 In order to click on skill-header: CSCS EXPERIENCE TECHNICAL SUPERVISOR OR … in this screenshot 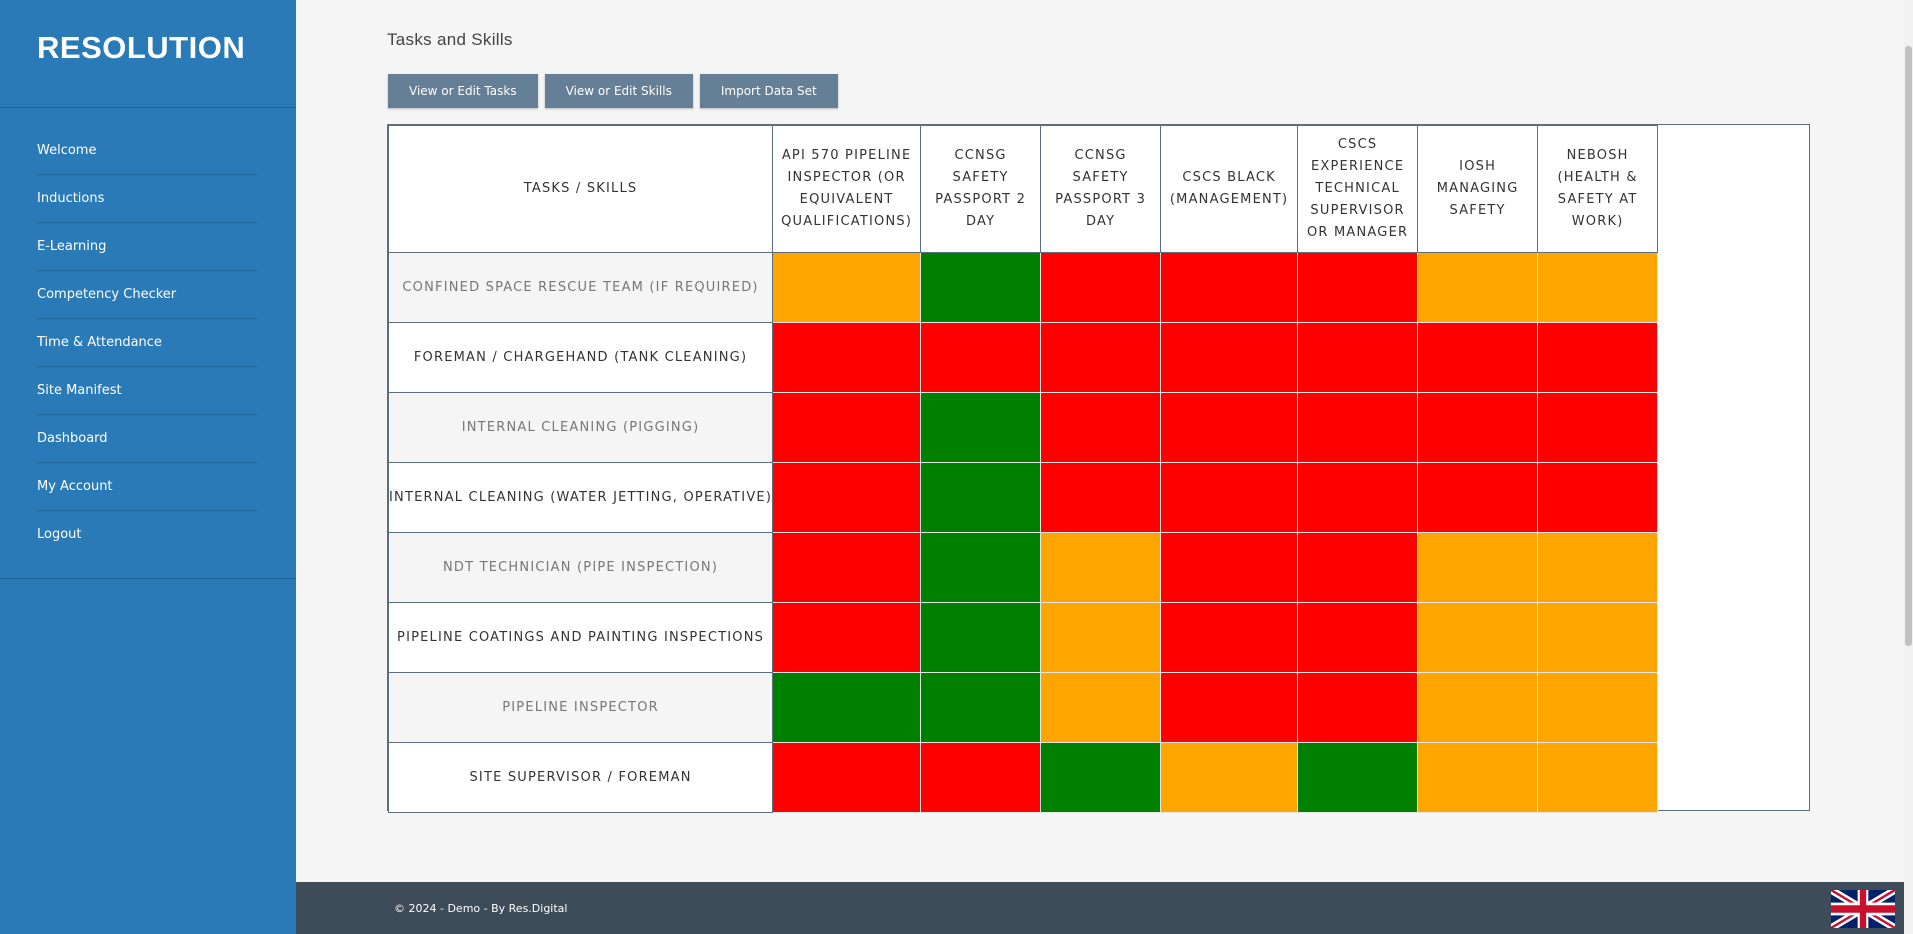, I will do `click(1358, 189)`.